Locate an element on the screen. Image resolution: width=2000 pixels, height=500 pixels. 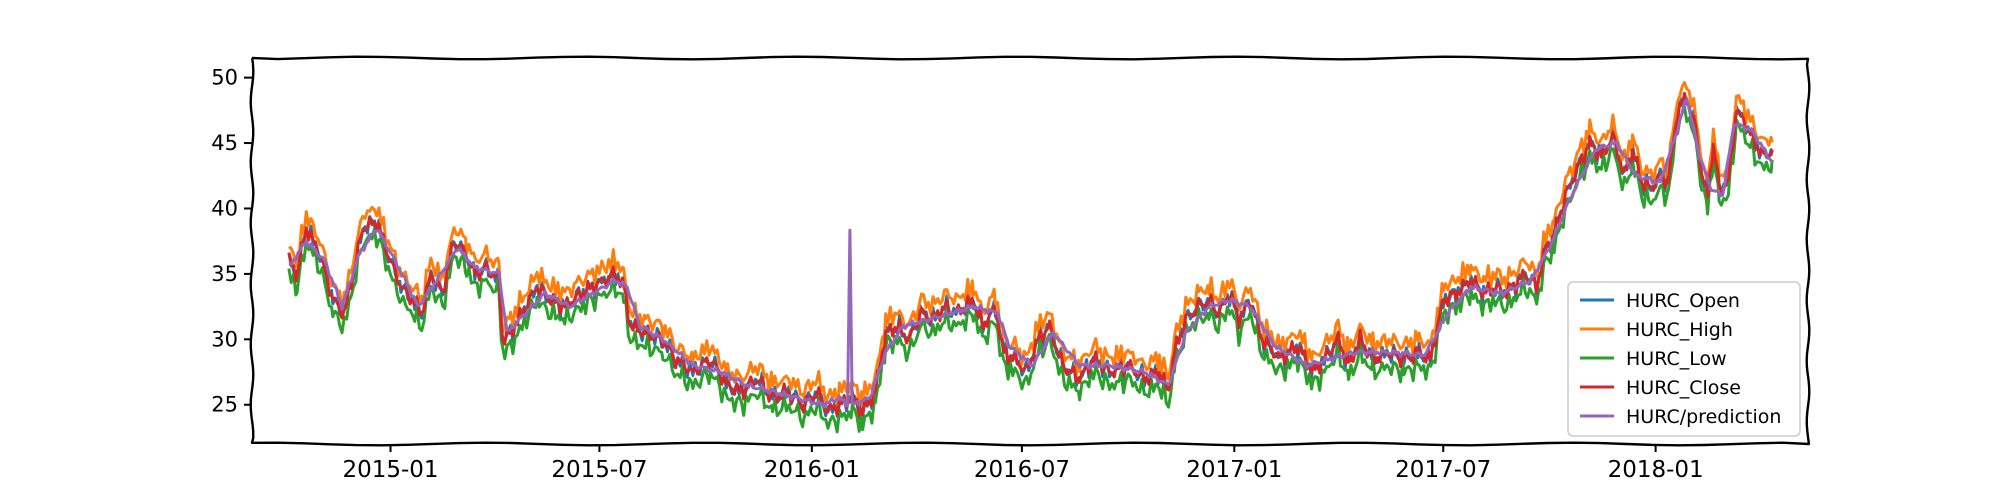
y-tick-label: 25 is located at coordinates (224, 405).